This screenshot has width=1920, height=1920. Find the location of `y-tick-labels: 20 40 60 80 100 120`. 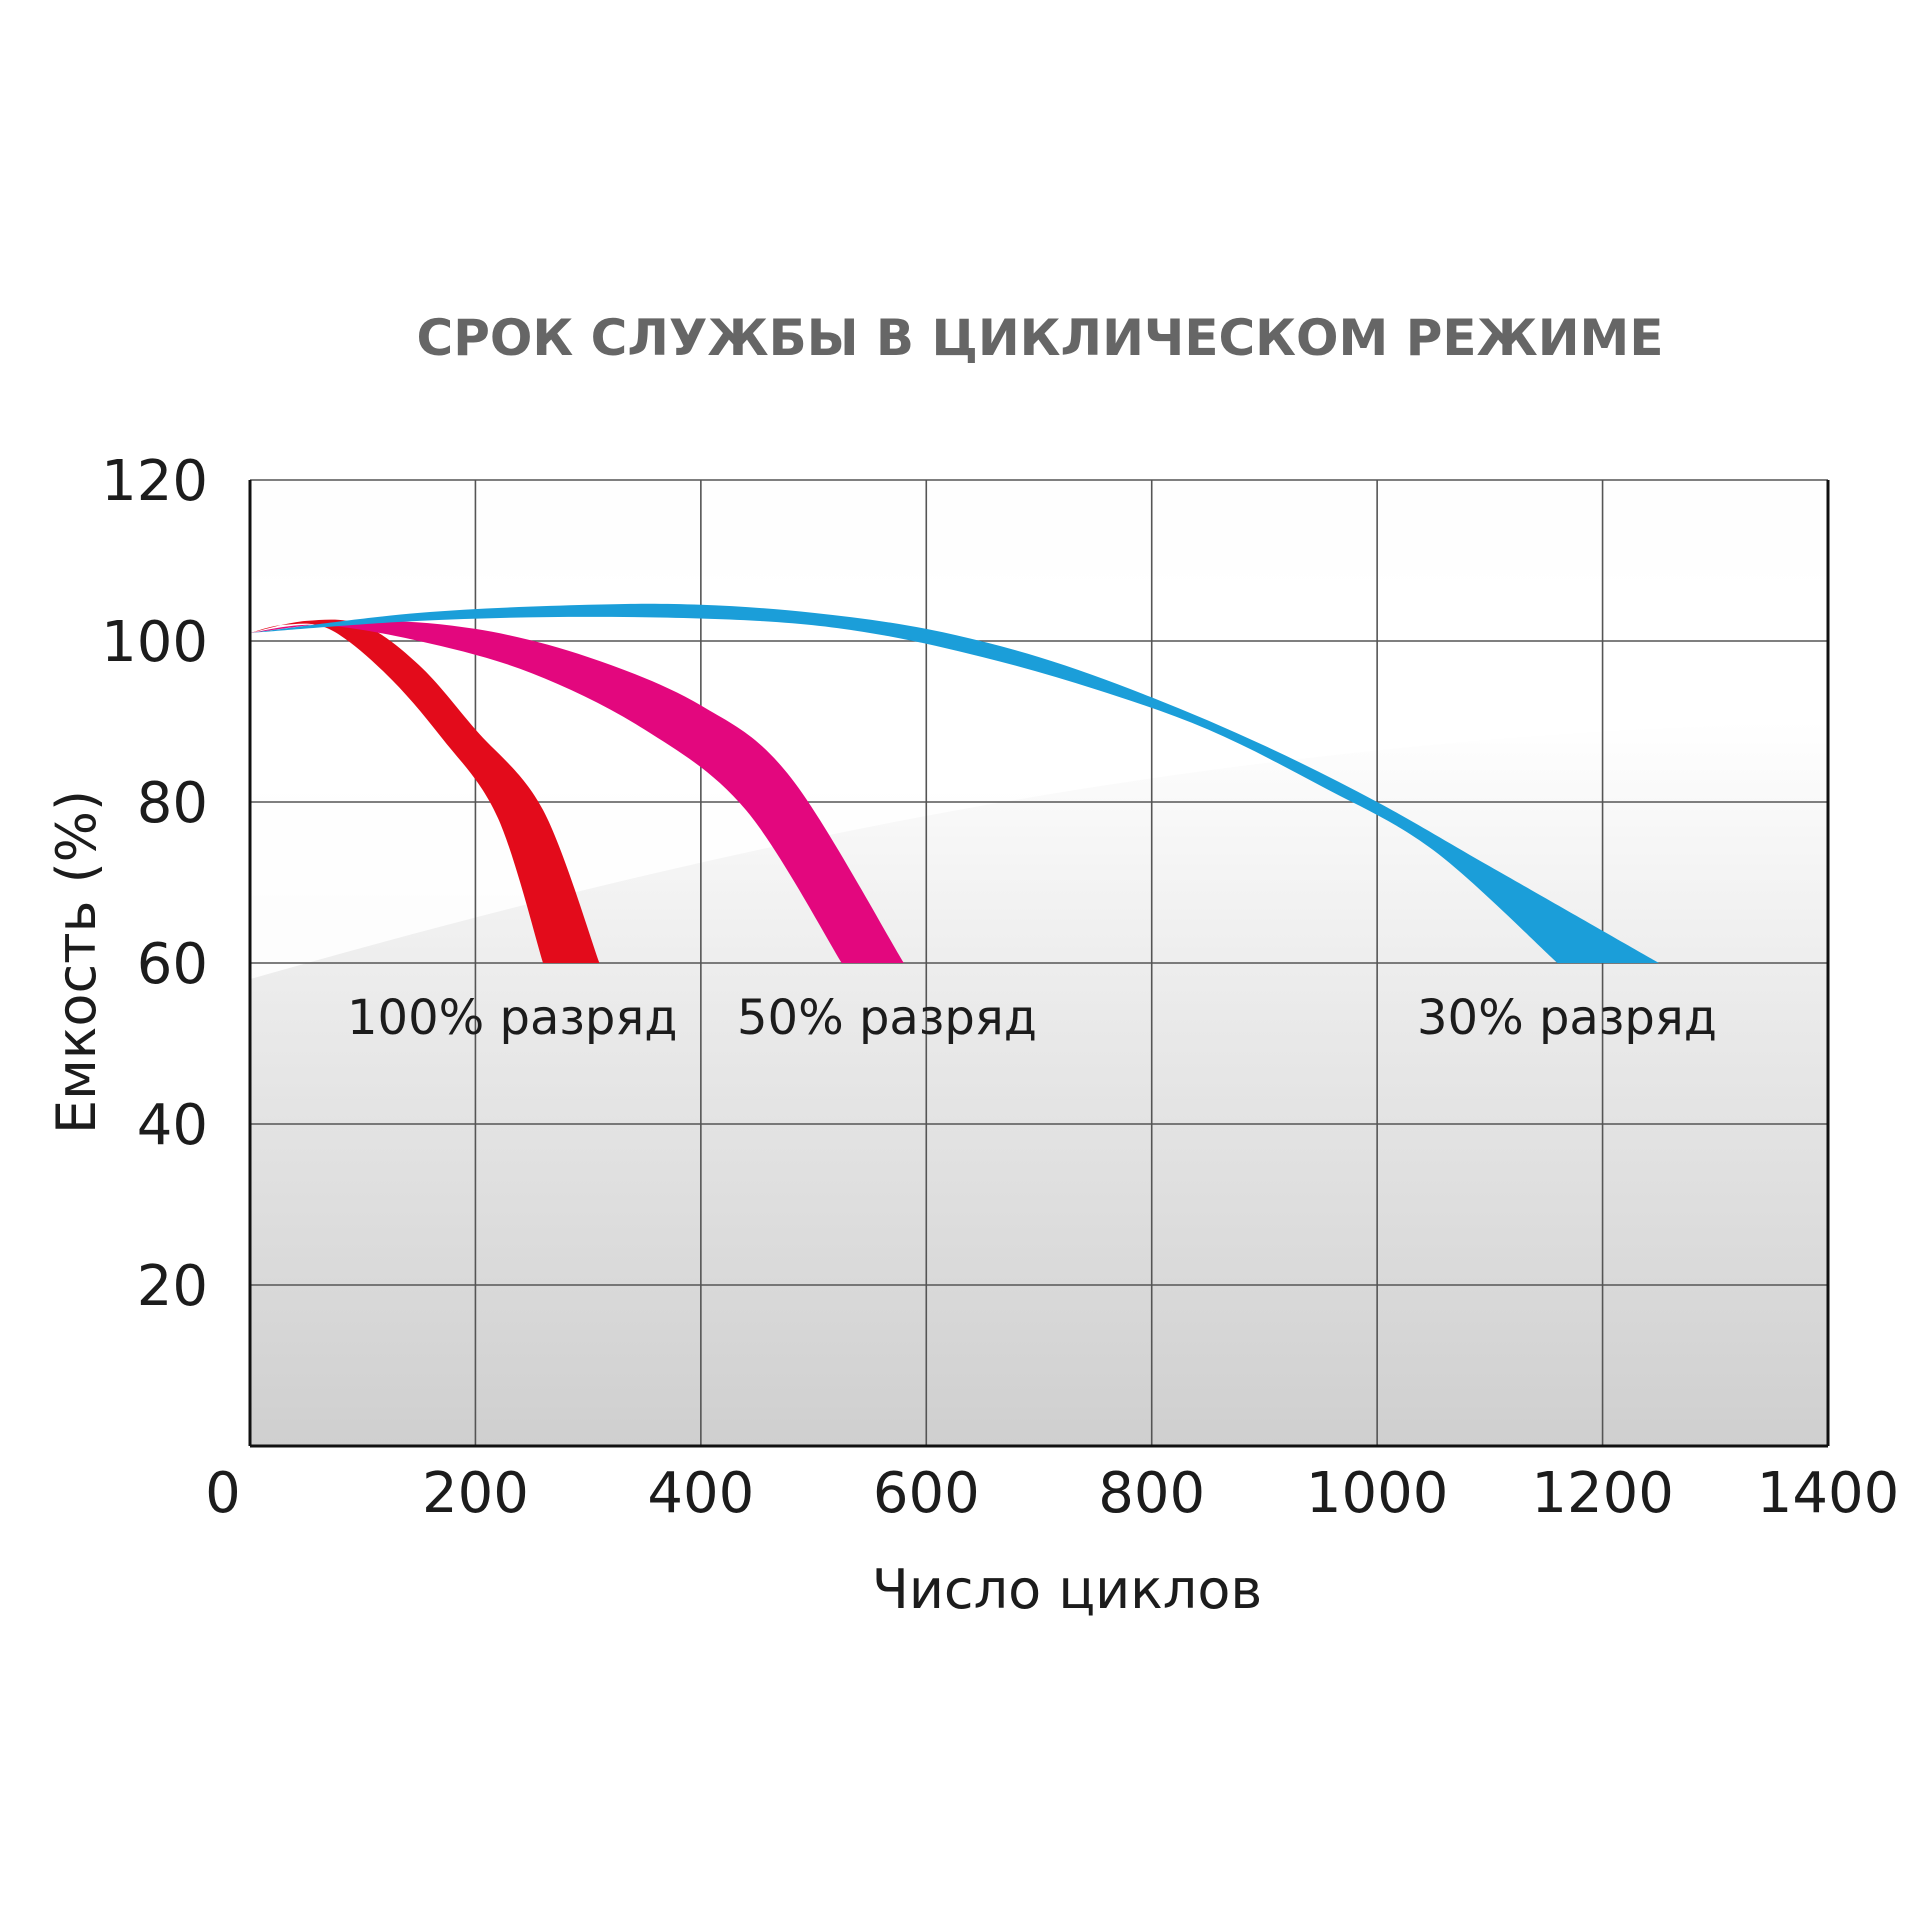

y-tick-labels: 20 40 60 80 100 120 is located at coordinates (154, 884).